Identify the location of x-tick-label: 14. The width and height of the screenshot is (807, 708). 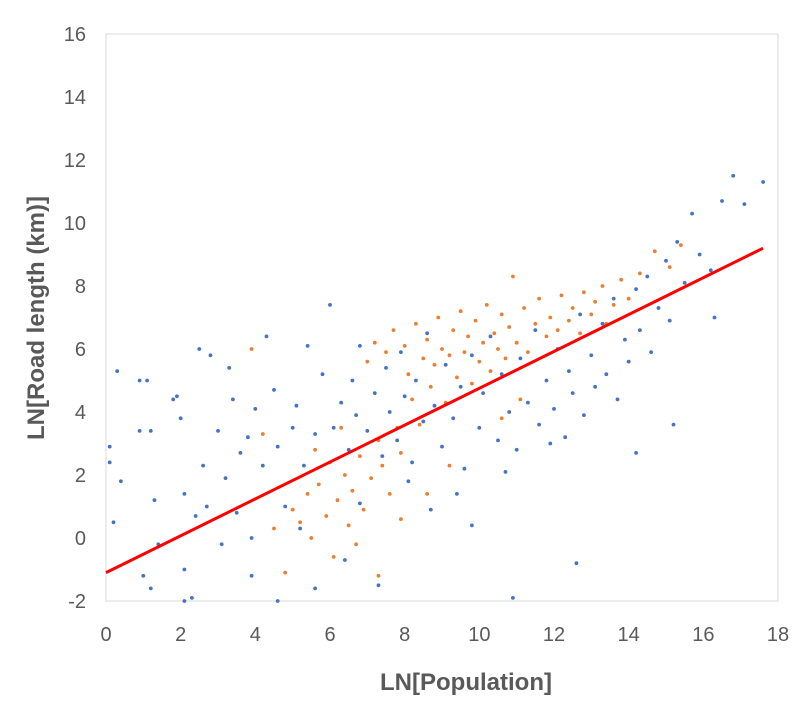
(629, 635).